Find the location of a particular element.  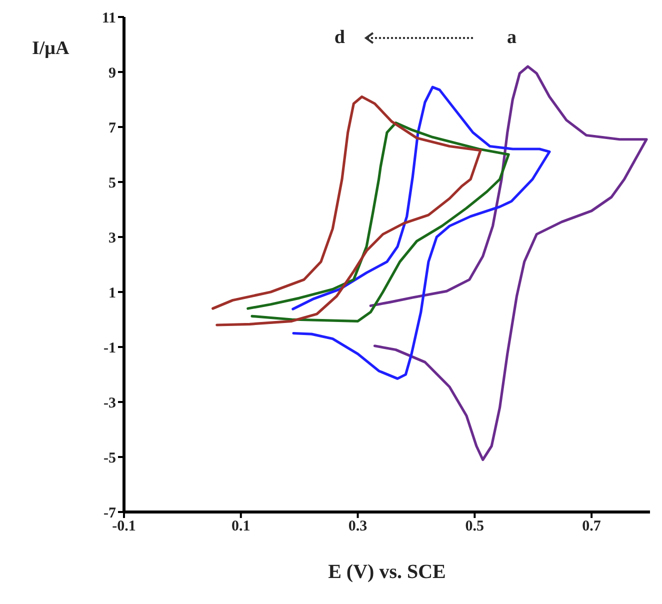

y-tick-label: 11 is located at coordinates (109, 18).